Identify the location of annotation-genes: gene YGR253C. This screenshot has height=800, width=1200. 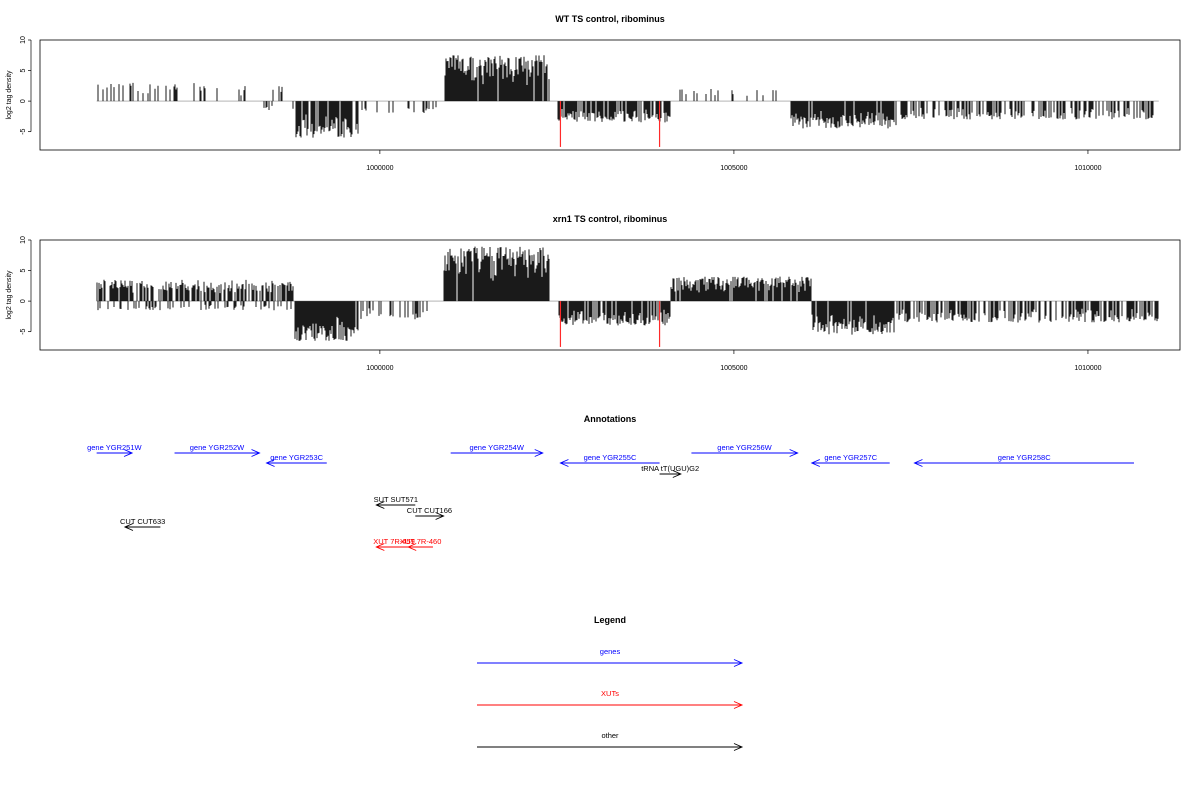
(296, 460).